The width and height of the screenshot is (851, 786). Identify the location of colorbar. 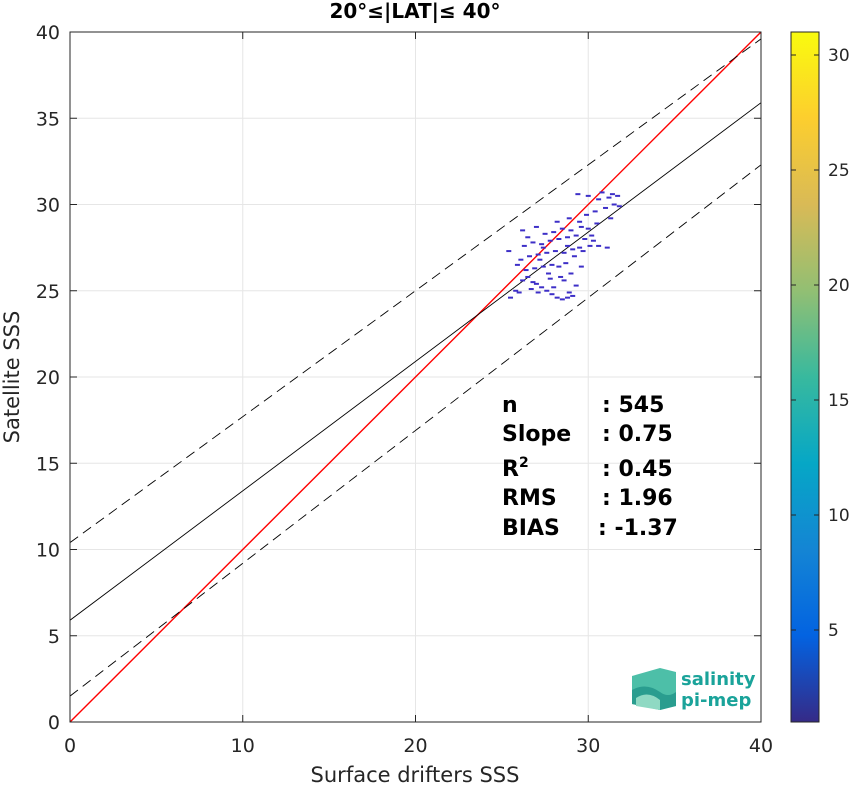
(805, 377).